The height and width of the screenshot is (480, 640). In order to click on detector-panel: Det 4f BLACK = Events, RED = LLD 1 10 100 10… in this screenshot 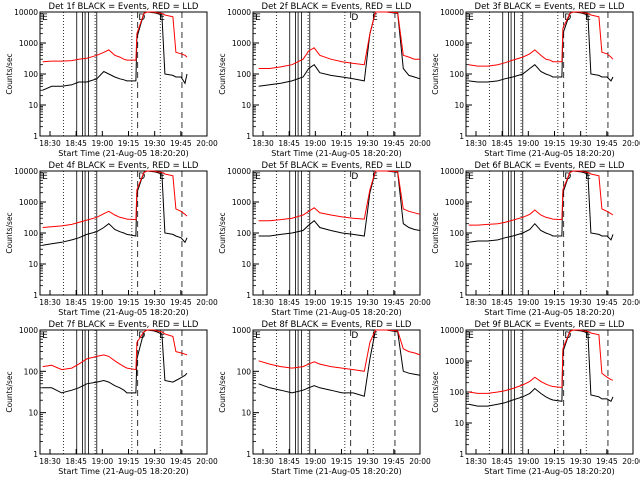, I will do `click(111, 239)`.